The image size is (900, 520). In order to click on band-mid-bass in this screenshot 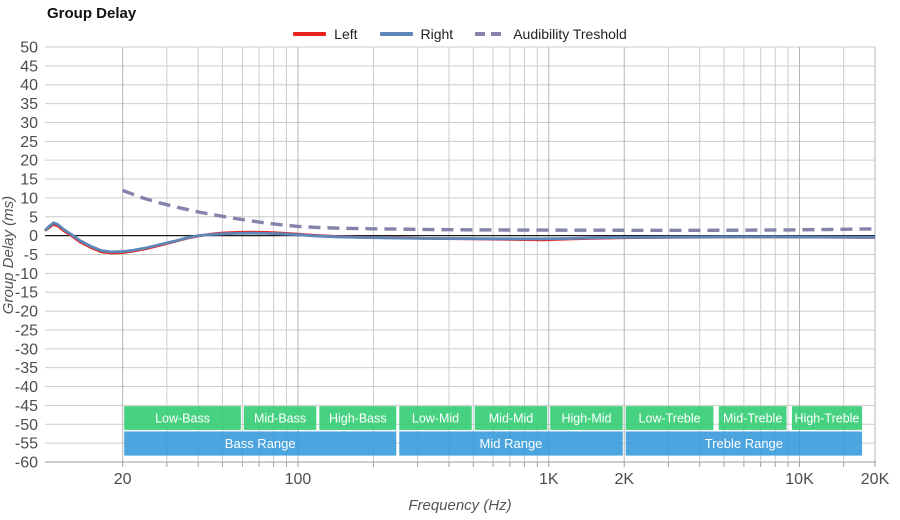, I will do `click(280, 418)`.